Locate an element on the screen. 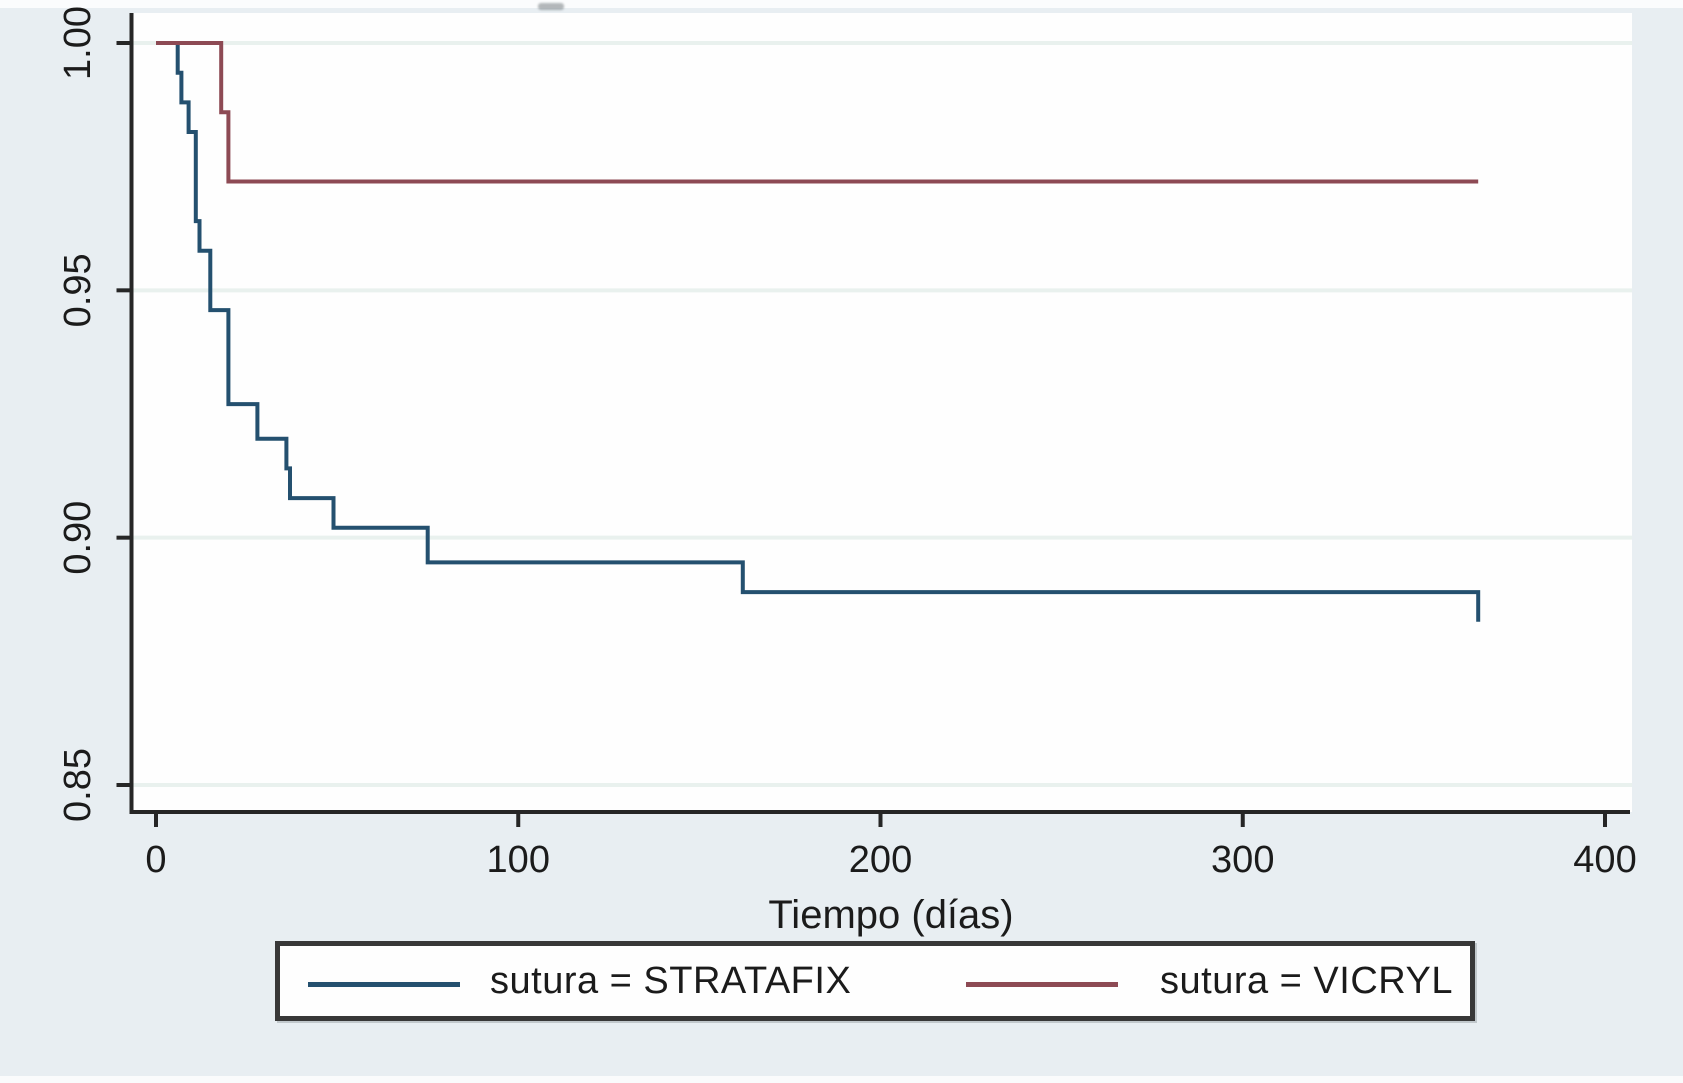 The width and height of the screenshot is (1683, 1083). y-tick-label-1.00: 1.00 is located at coordinates (78, 43).